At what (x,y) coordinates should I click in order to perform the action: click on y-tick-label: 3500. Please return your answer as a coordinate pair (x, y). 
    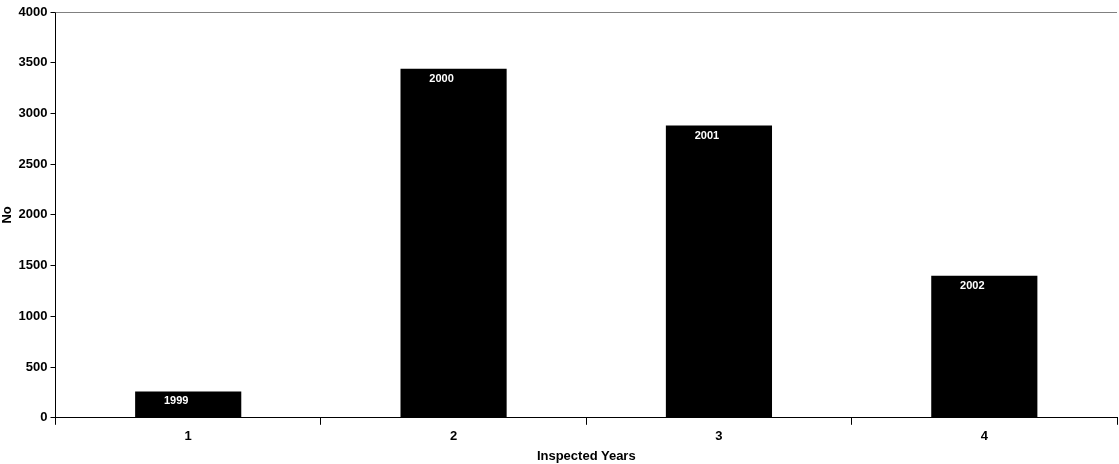
    Looking at the image, I should click on (33, 62).